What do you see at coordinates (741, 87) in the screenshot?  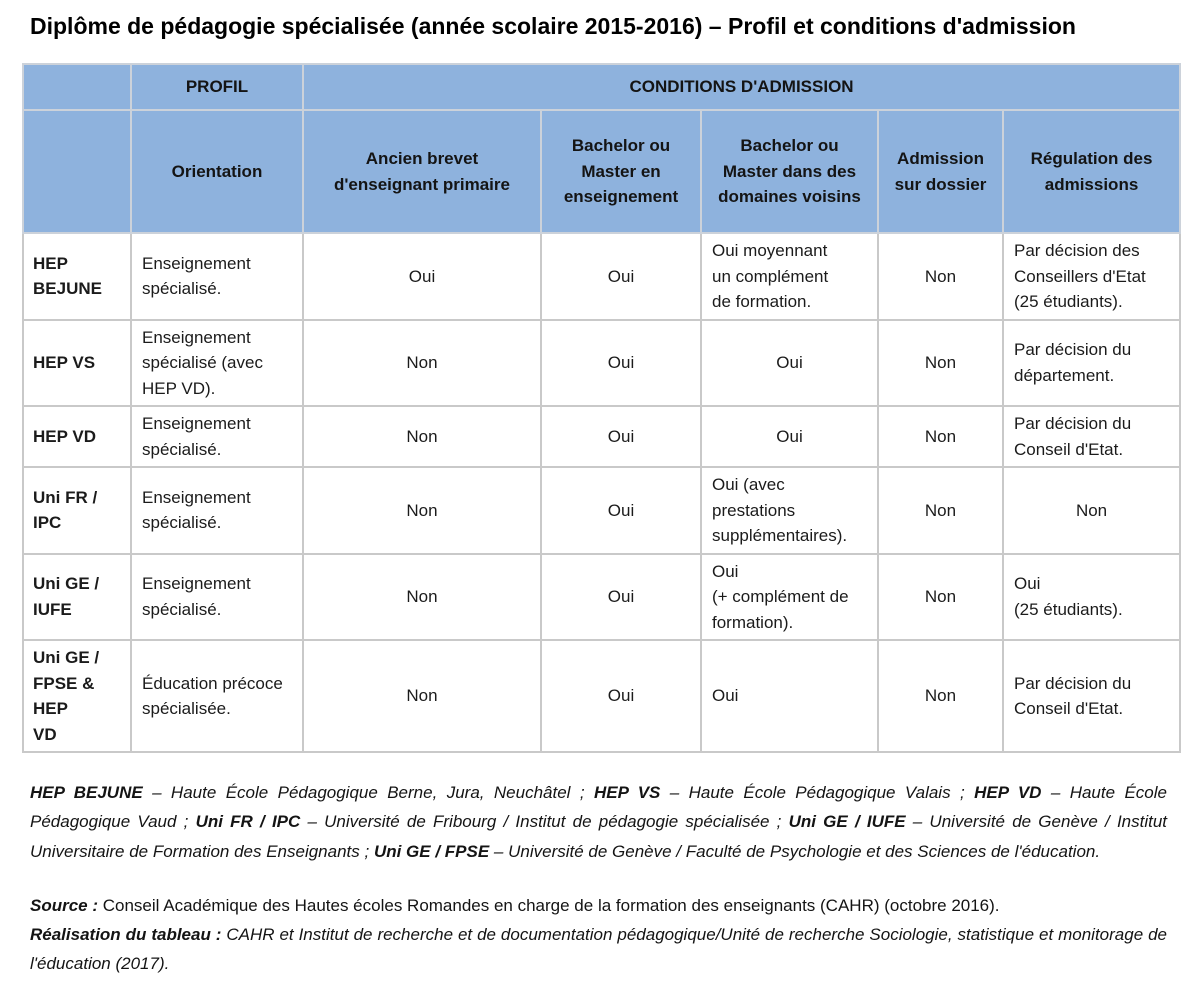 I see `header-conditions-admission: CONDITIONS D'ADMISSION` at bounding box center [741, 87].